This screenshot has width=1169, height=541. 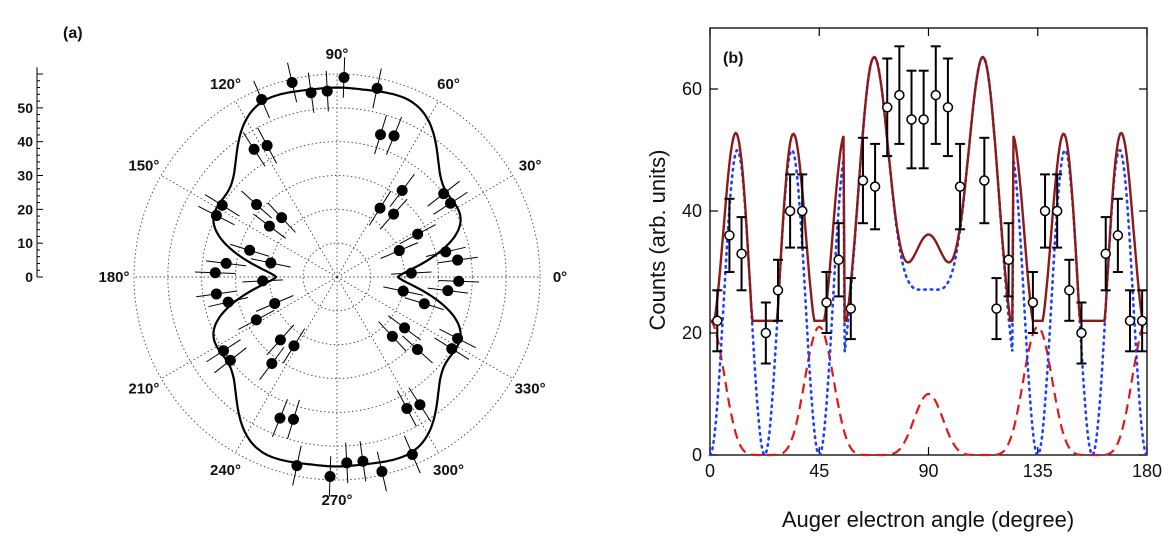 I want to click on y-axis-title: Counts (arb. units), so click(x=657, y=240).